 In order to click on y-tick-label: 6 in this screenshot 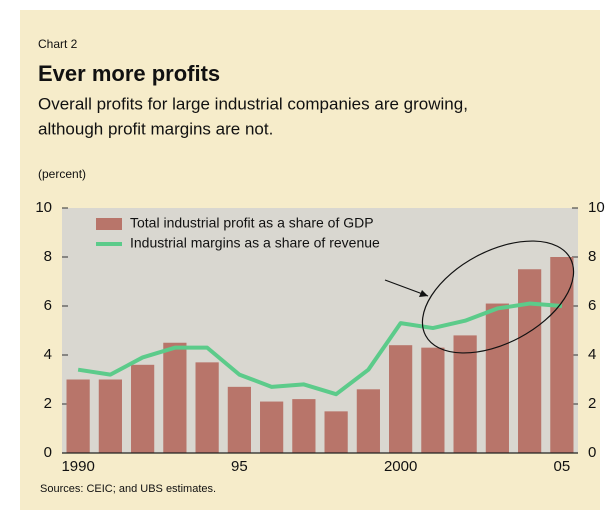, I will do `click(48, 305)`.